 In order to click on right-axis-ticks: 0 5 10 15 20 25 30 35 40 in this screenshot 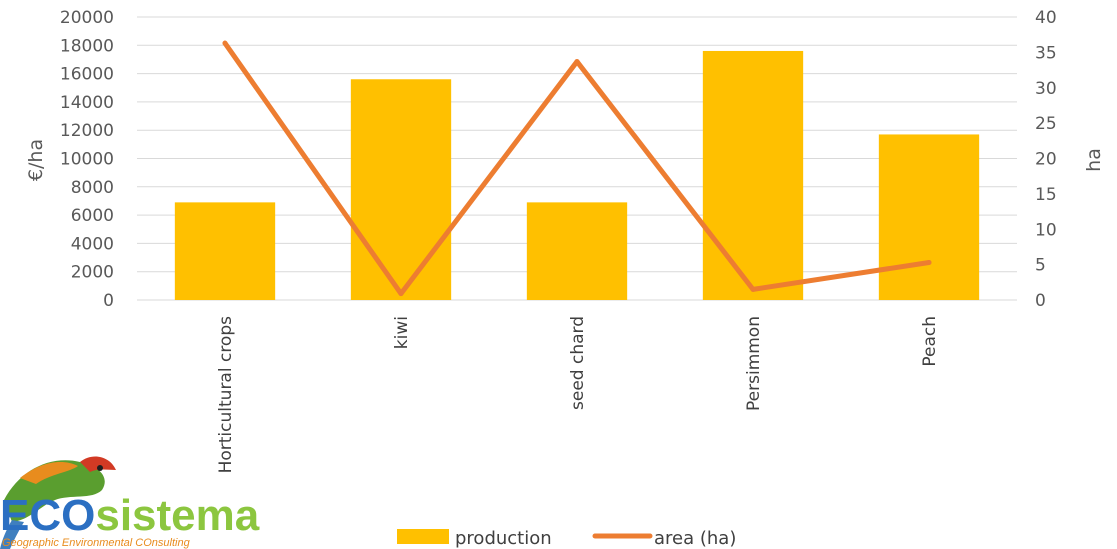, I will do `click(1046, 159)`.